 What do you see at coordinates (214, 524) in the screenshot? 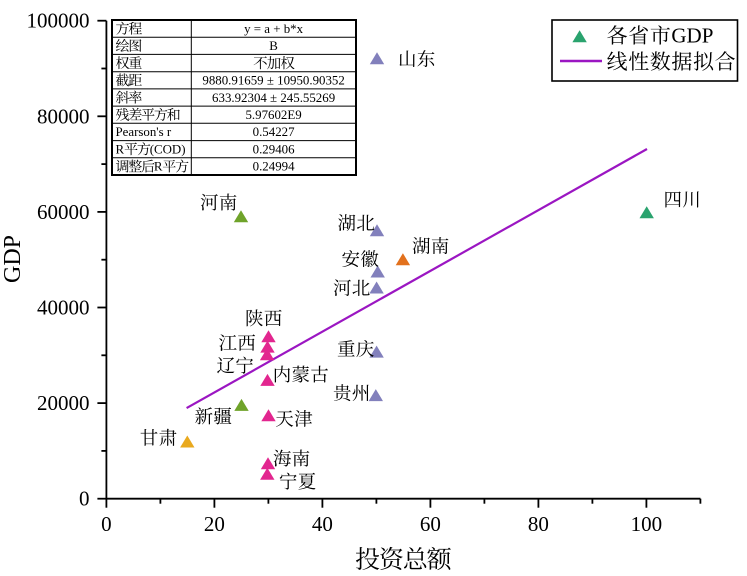
I see `svg-text: 20` at bounding box center [214, 524].